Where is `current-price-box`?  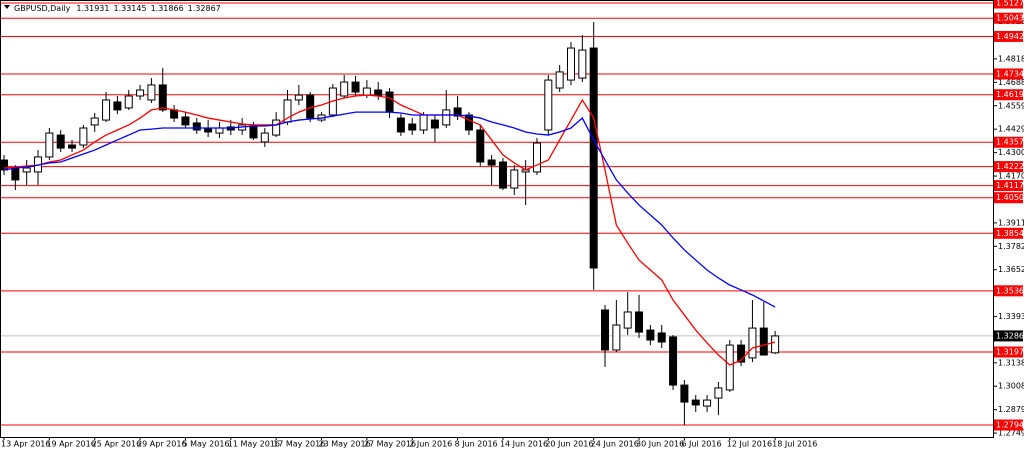 current-price-box is located at coordinates (1008, 336).